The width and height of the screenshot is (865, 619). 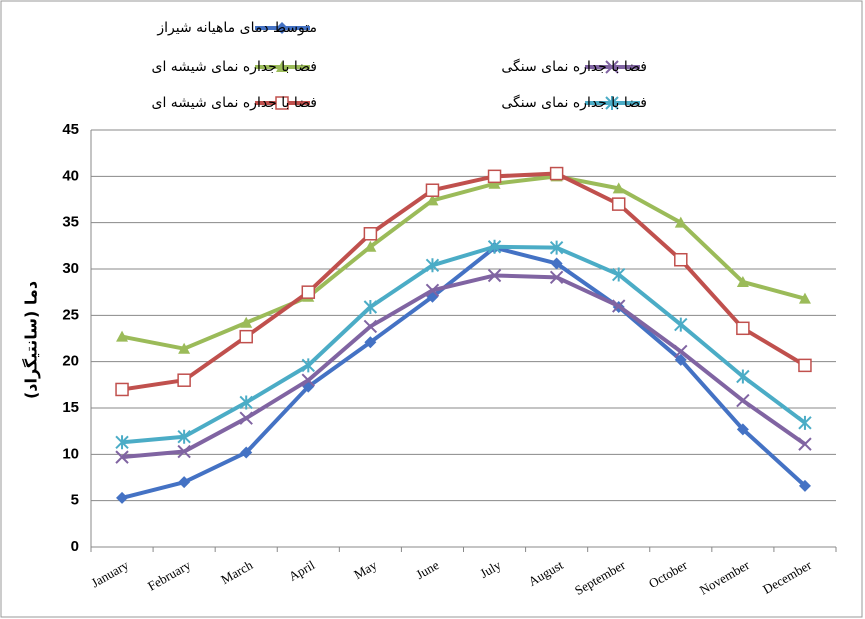 What do you see at coordinates (31, 340) in the screenshot?
I see `y-axis-label: دما (سانتیگراد)` at bounding box center [31, 340].